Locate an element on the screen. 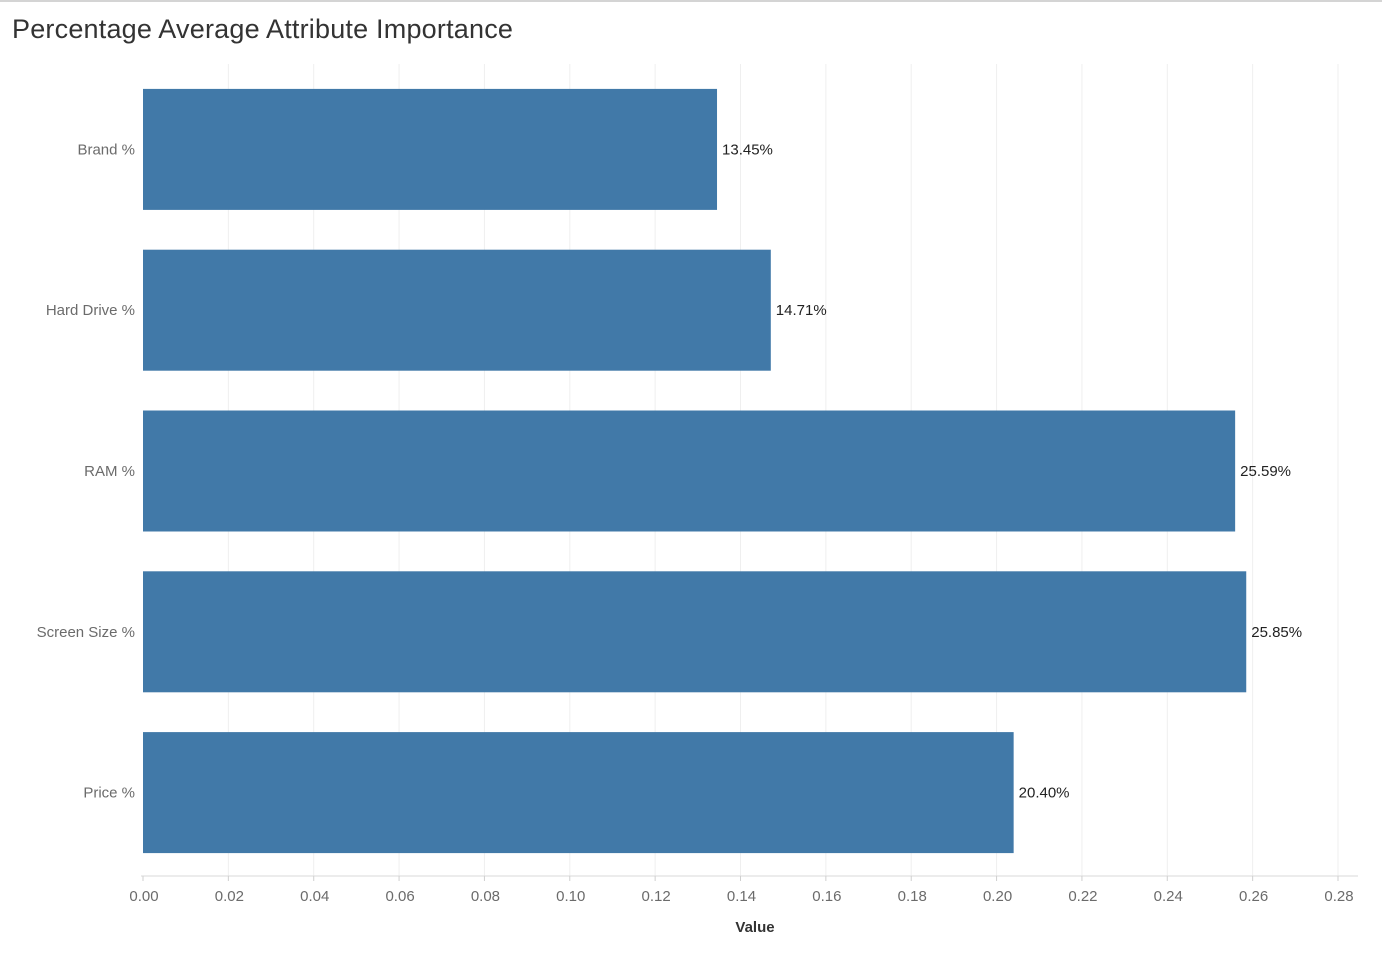  top-divider is located at coordinates (691, 1).